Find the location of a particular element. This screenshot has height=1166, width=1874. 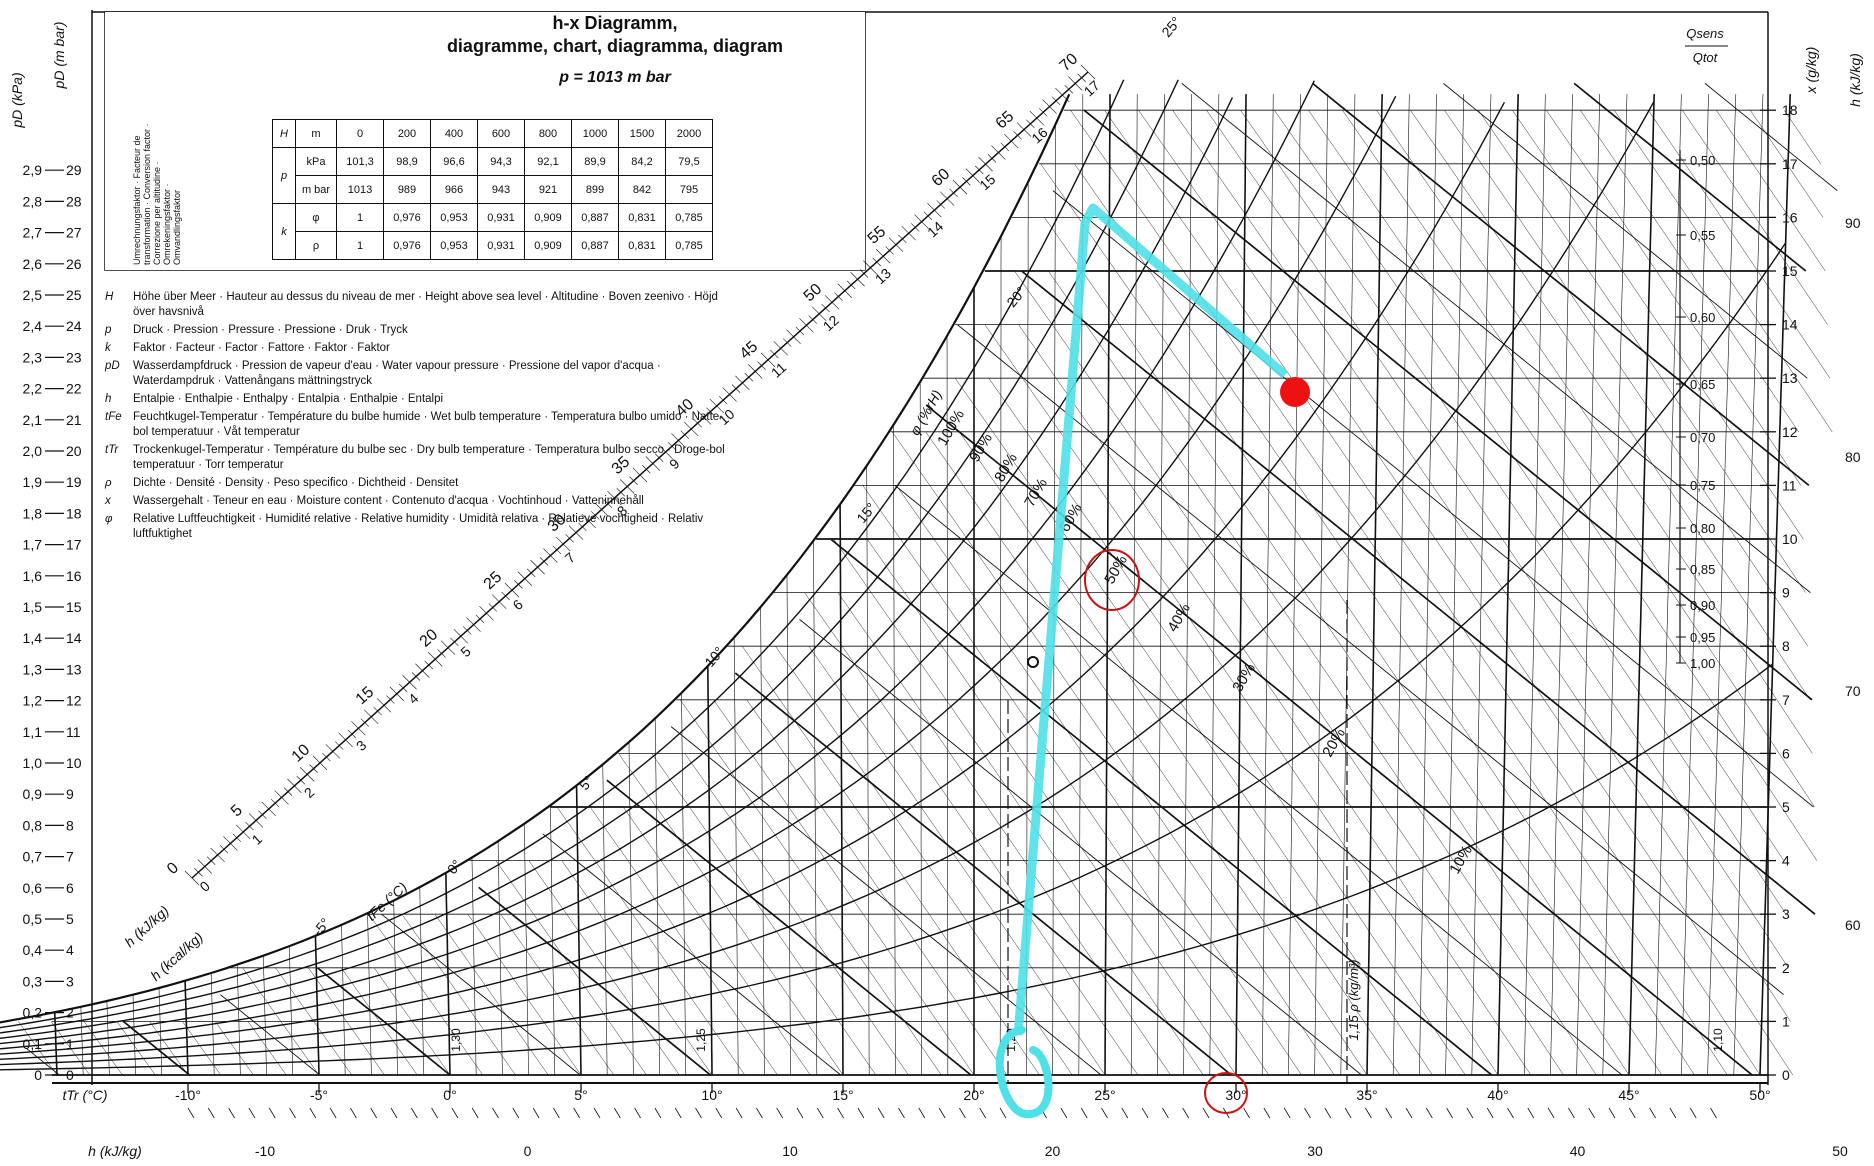

legend-symbol: H is located at coordinates (109, 297).